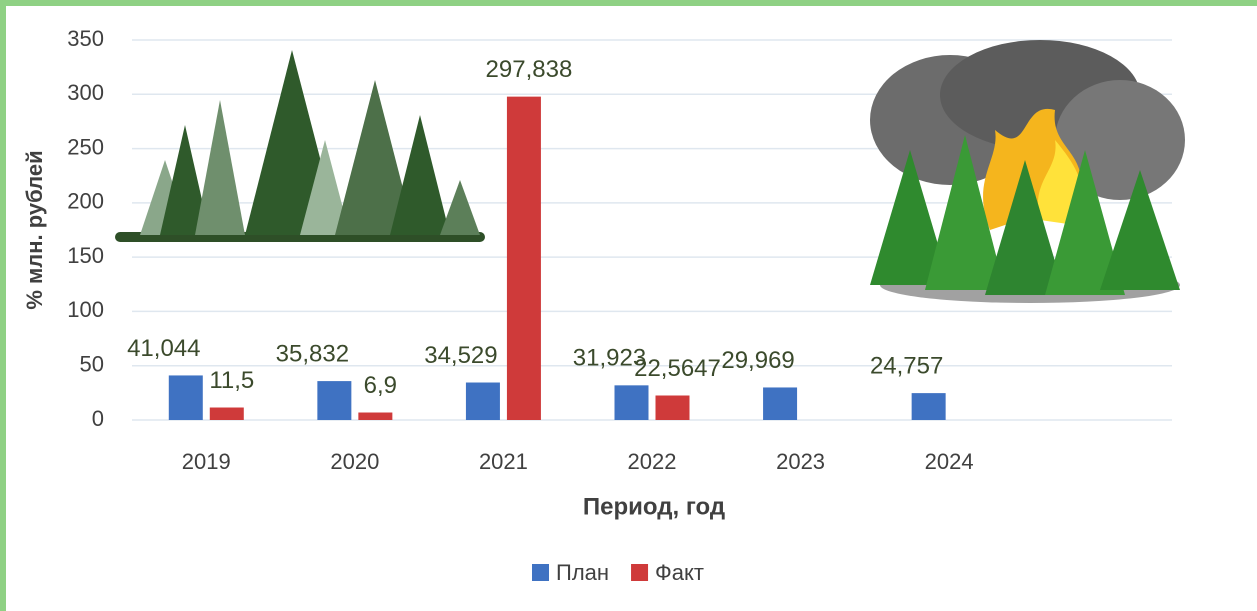 This screenshot has height=611, width=1257. What do you see at coordinates (800, 461) in the screenshot?
I see `x-tick-label: 2023` at bounding box center [800, 461].